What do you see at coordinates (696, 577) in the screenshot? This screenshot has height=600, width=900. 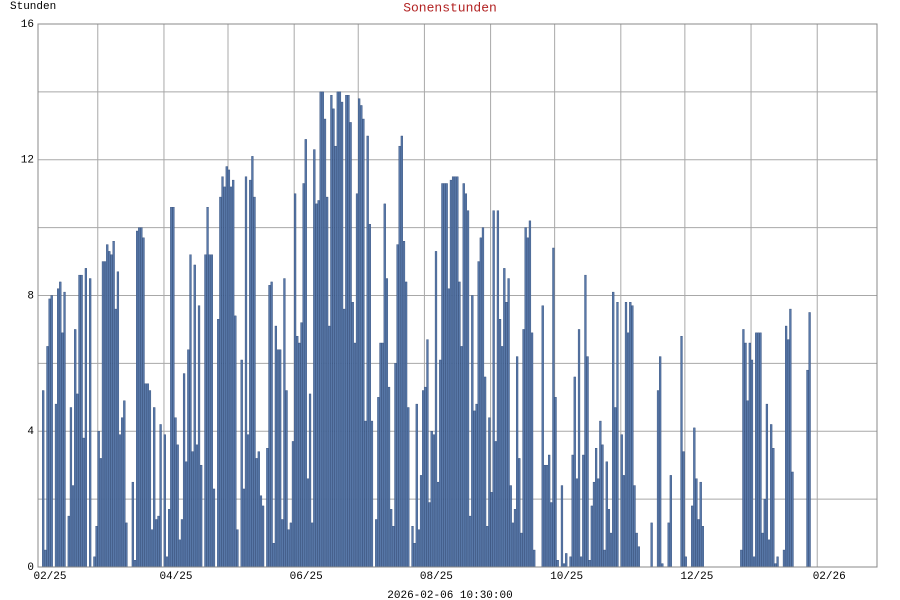 I see `x-tick-label: 12/25` at bounding box center [696, 577].